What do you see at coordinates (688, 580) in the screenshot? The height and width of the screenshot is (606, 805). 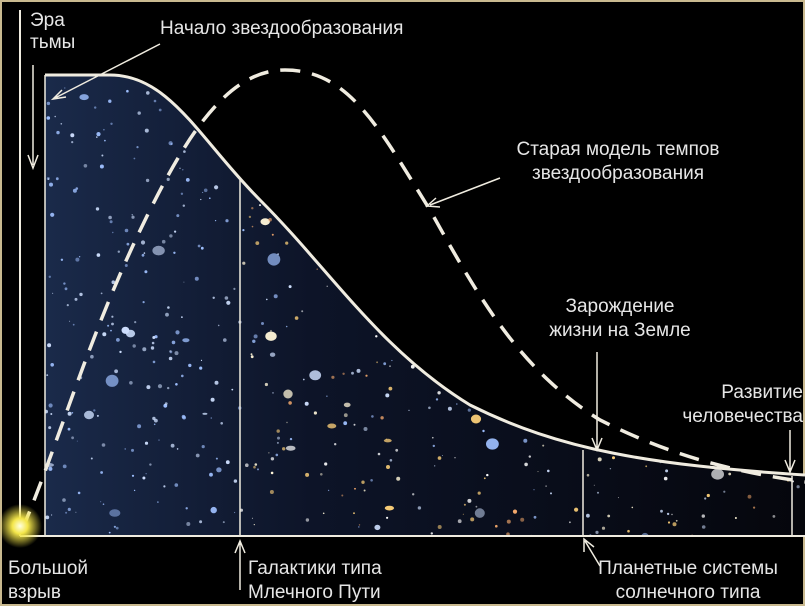 I see `label-planetary: Планетные системы солнечного типа` at bounding box center [688, 580].